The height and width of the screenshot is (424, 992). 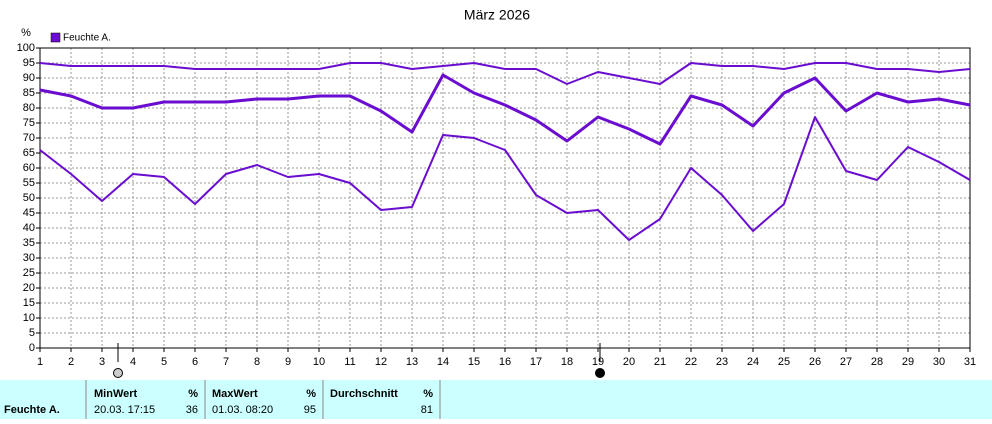 I want to click on max-value: 95, so click(x=310, y=410).